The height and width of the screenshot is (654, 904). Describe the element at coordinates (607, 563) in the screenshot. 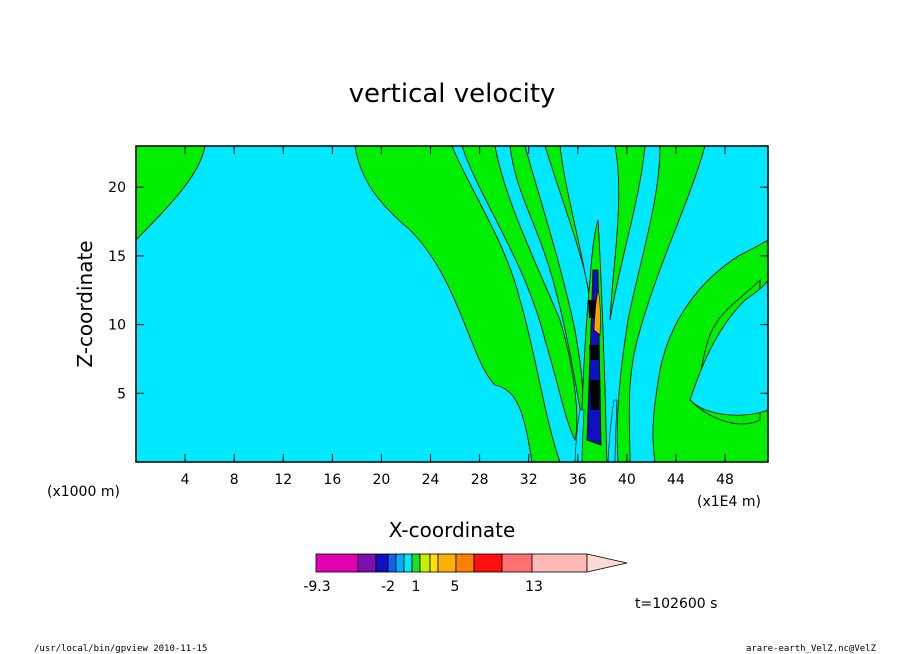

I see `colorbar-extension-arrow` at that location.